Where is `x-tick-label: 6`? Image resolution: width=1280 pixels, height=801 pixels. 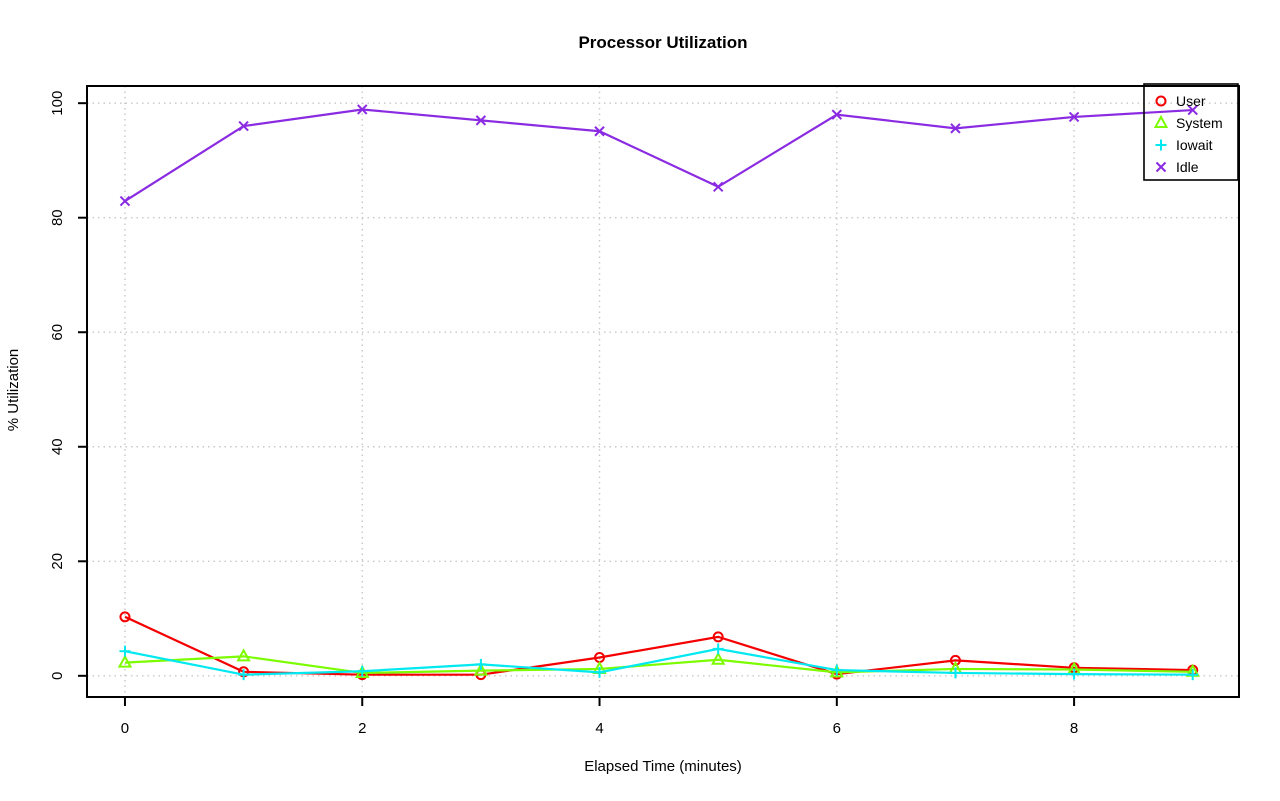
x-tick-label: 6 is located at coordinates (837, 728).